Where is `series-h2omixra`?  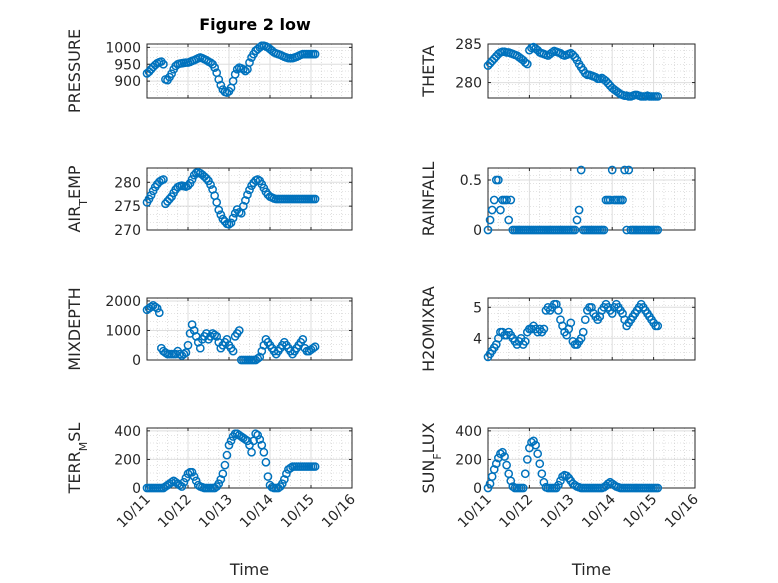 series-h2omixra is located at coordinates (573, 330).